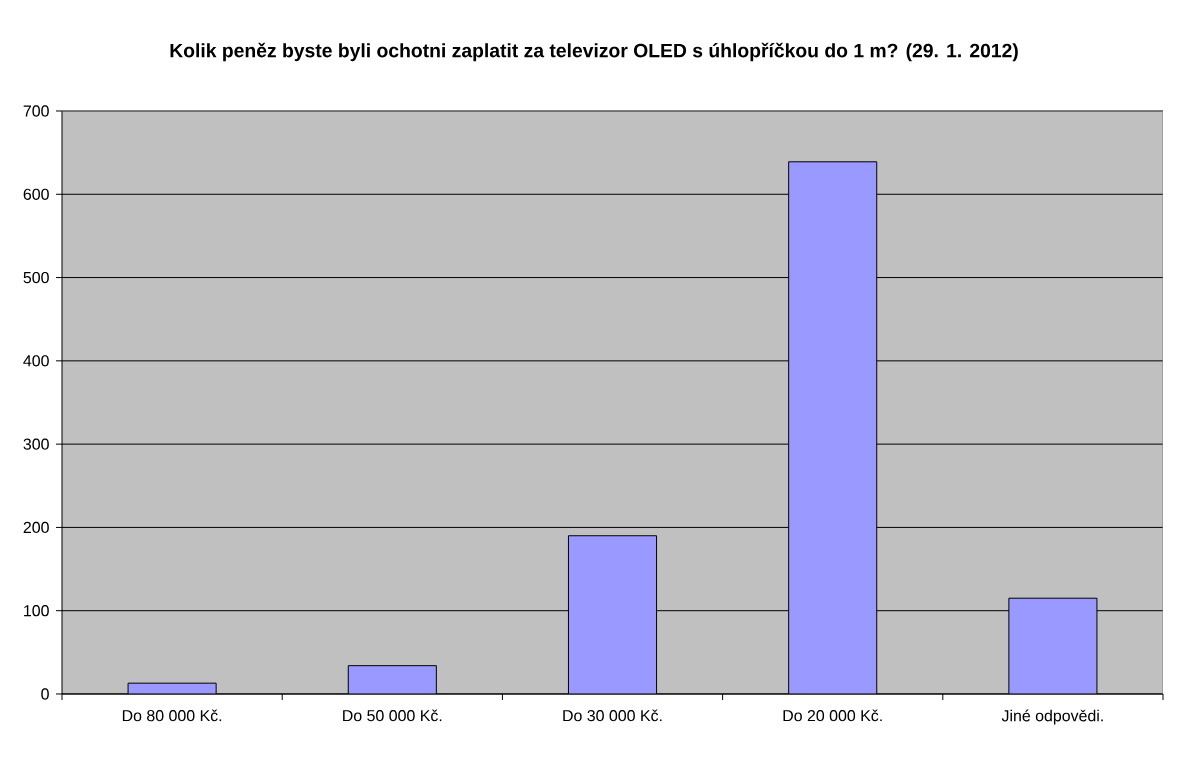 The image size is (1200, 759). Describe the element at coordinates (1052, 717) in the screenshot. I see `x-tick-label: Jiné odpovědi.` at that location.